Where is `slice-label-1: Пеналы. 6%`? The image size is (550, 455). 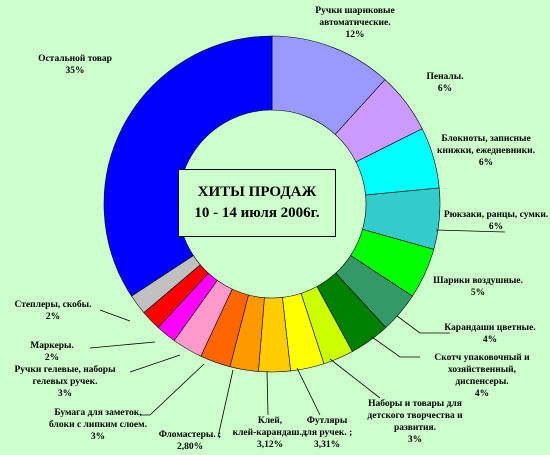 slice-label-1: Пеналы. 6% is located at coordinates (444, 83).